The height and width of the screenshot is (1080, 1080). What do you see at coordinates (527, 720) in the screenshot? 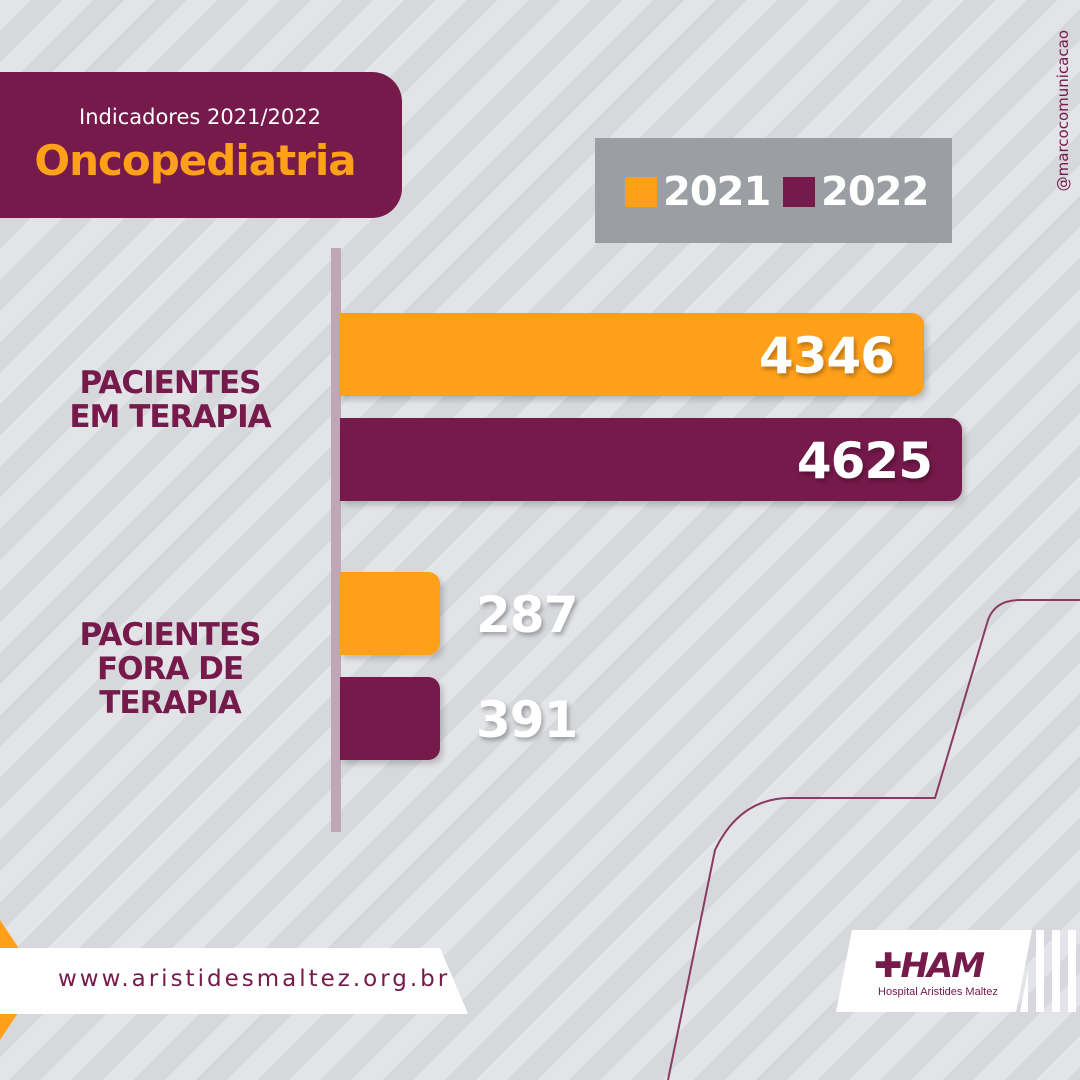
I see `data-label-2022-1: 391` at bounding box center [527, 720].